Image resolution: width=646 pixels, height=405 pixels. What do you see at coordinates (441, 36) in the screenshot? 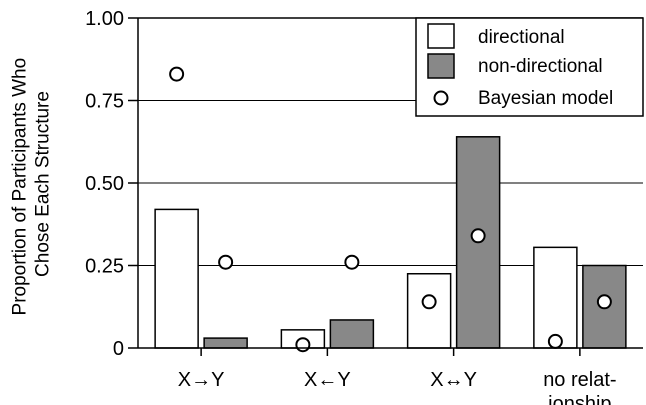
I see `legend-swatch-directional` at bounding box center [441, 36].